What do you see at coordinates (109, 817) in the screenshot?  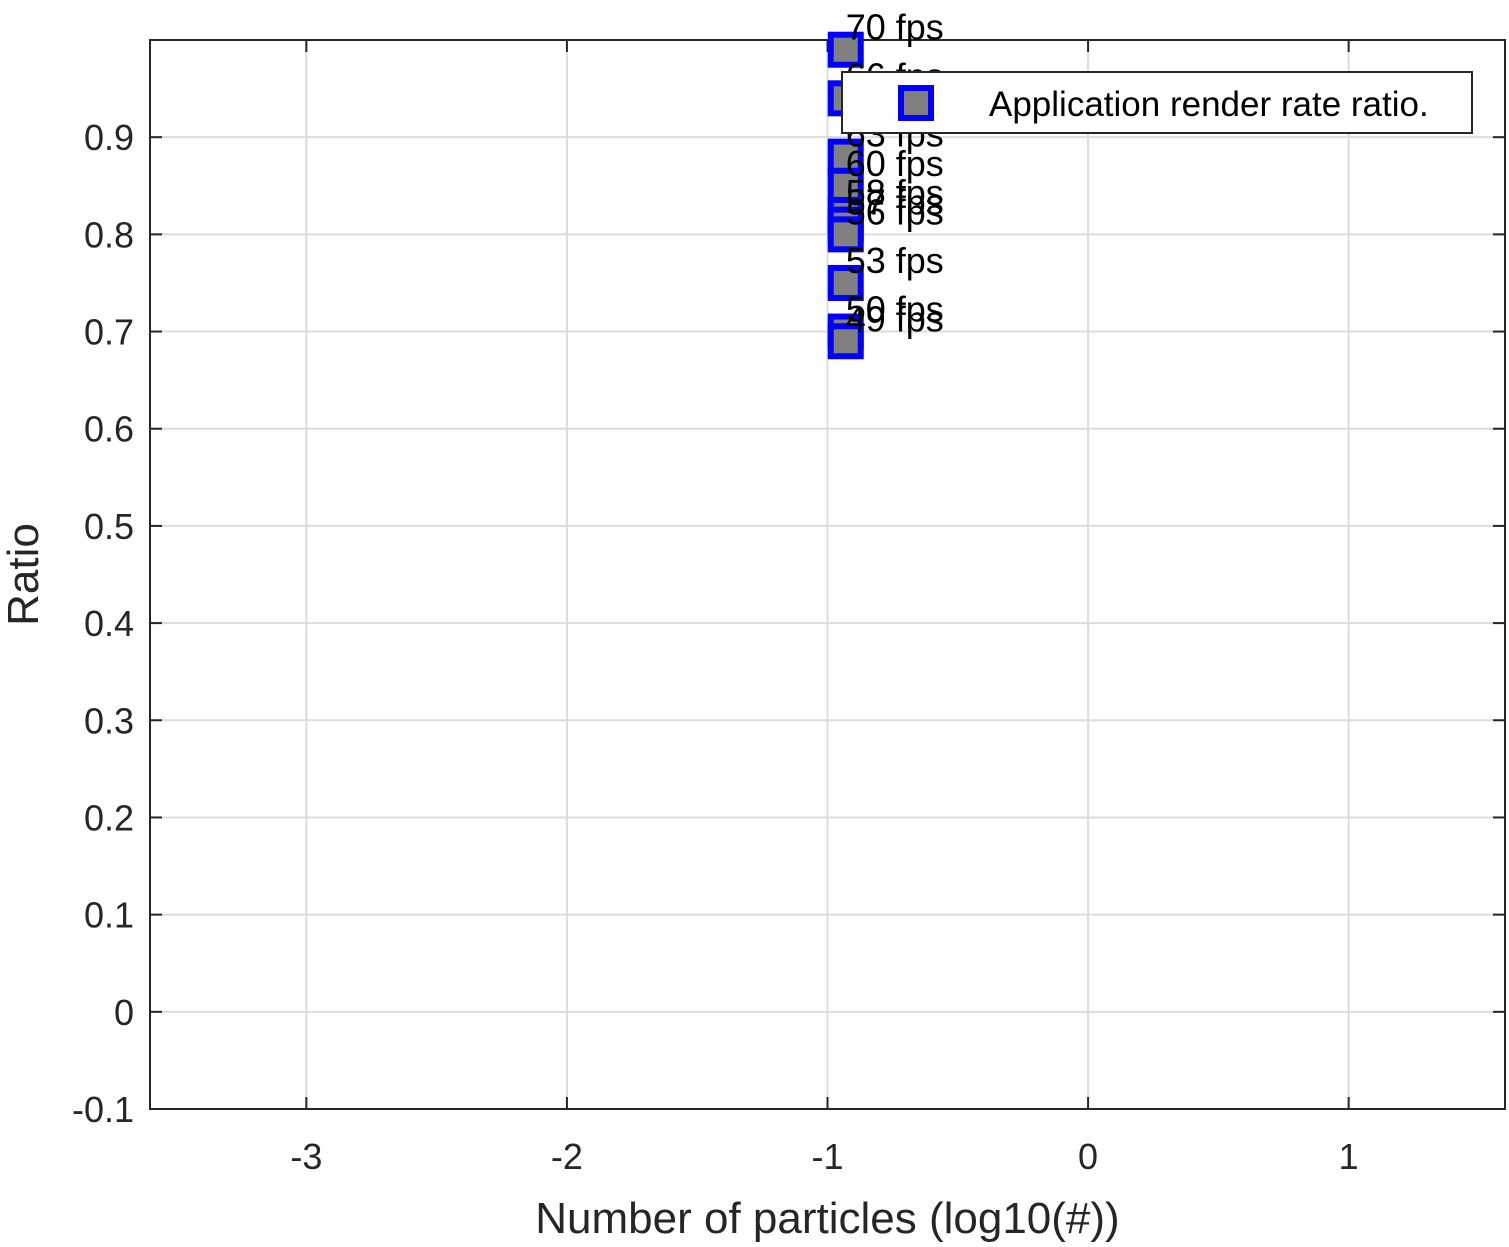 I see `y-tick-label: 0.2` at bounding box center [109, 817].